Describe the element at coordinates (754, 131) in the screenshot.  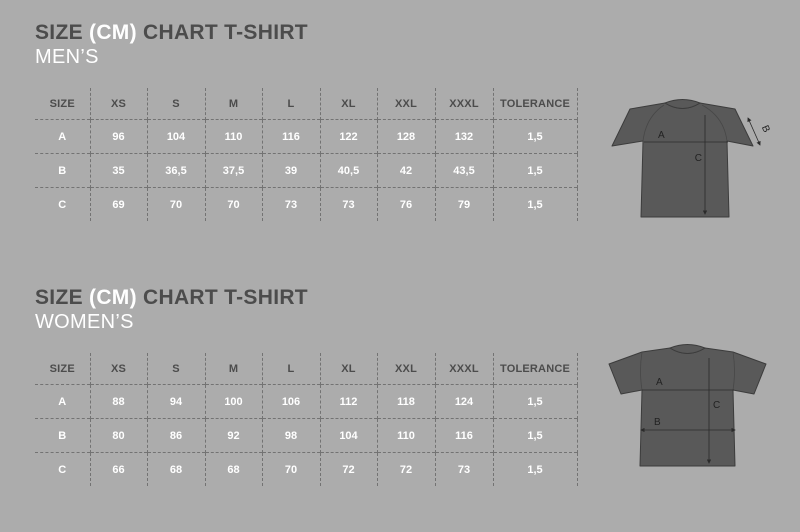
I see `dimension-line-b` at that location.